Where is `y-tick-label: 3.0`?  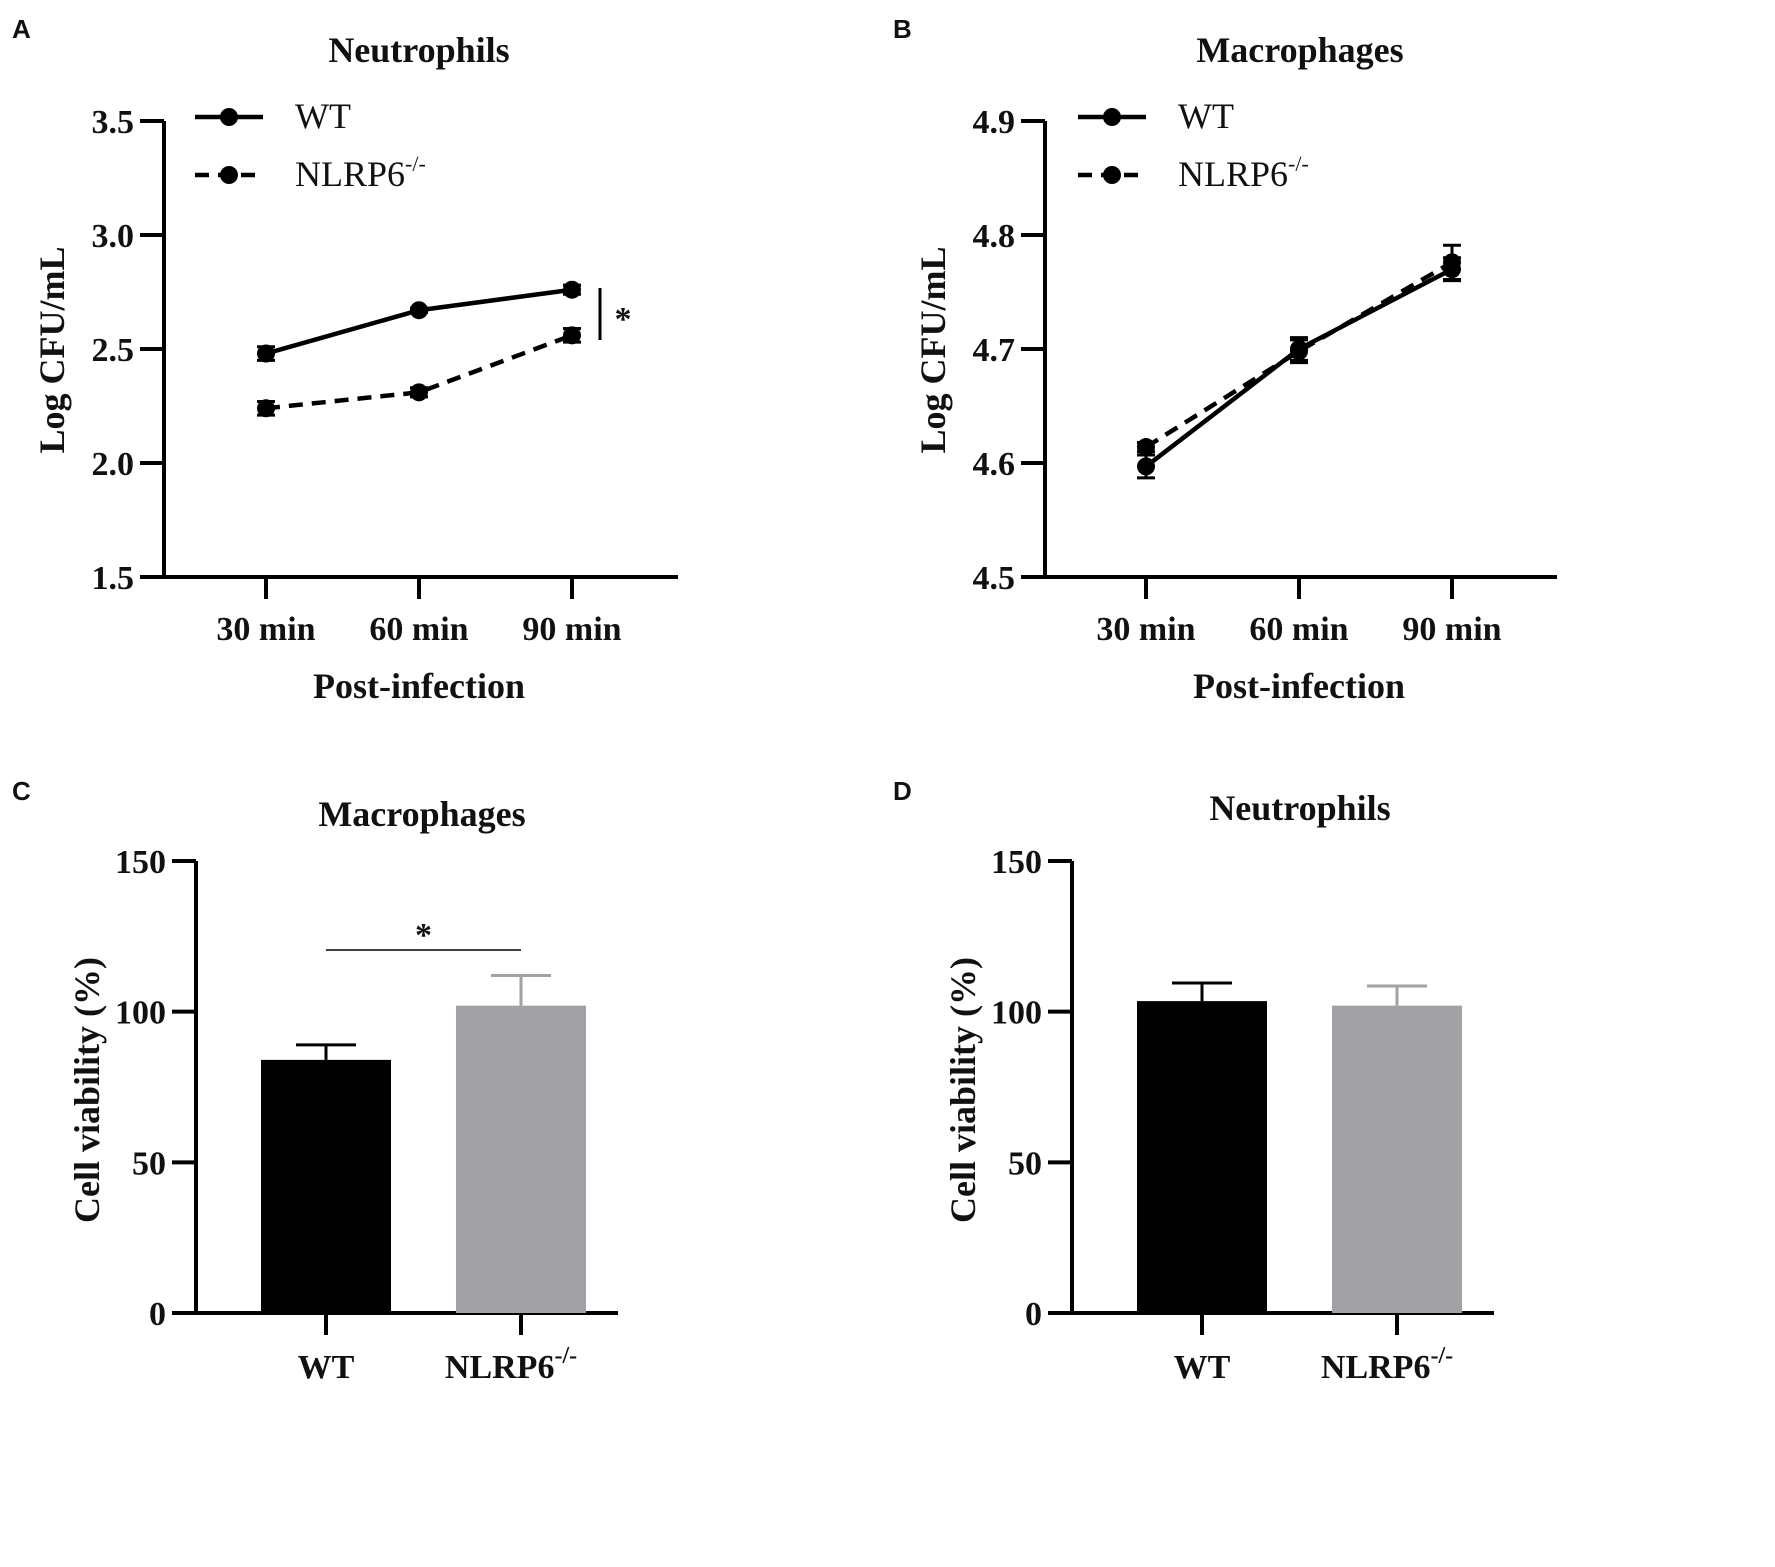
y-tick-label: 3.0 is located at coordinates (113, 236).